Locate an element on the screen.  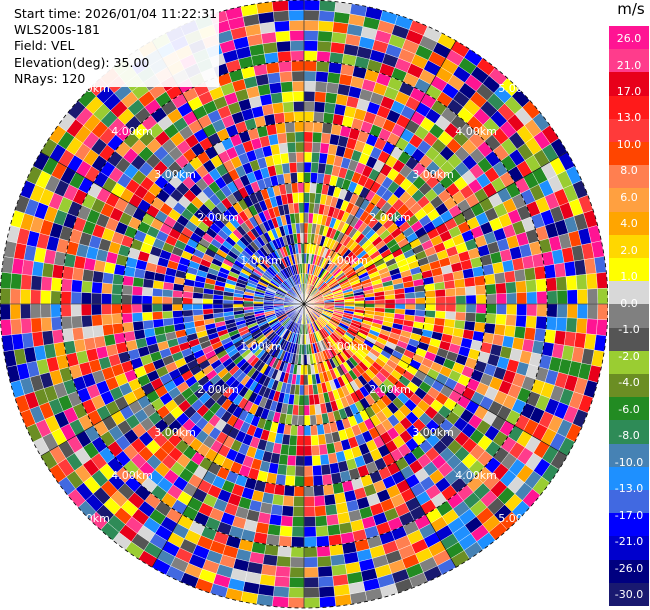
device-name-text: WLS200s-181 is located at coordinates (57, 30).